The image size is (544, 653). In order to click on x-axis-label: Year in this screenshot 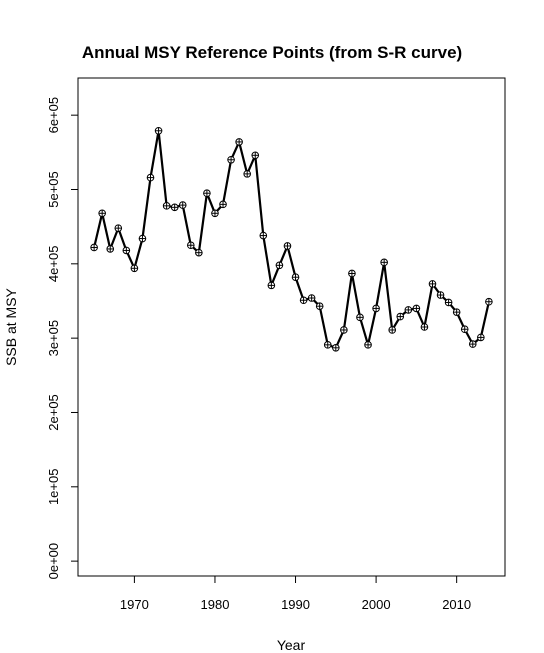, I will do `click(291, 645)`.